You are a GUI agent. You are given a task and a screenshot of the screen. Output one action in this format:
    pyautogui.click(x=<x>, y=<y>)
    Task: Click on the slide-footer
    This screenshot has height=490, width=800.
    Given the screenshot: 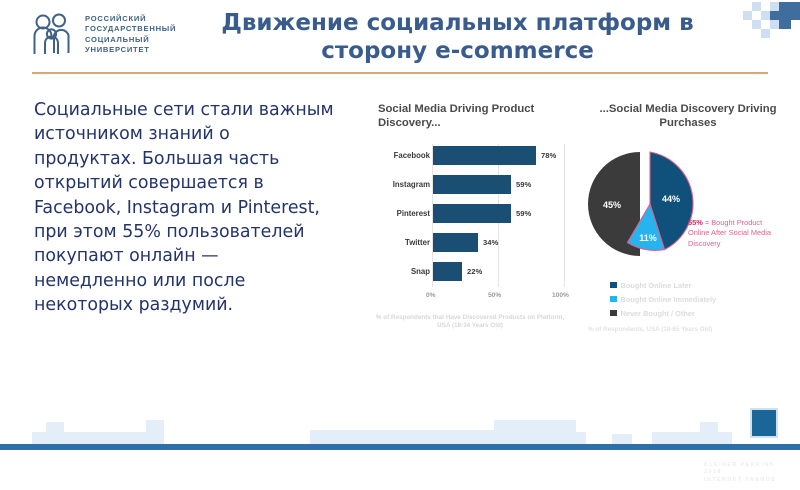 What is the action you would take?
    pyautogui.click(x=400, y=422)
    